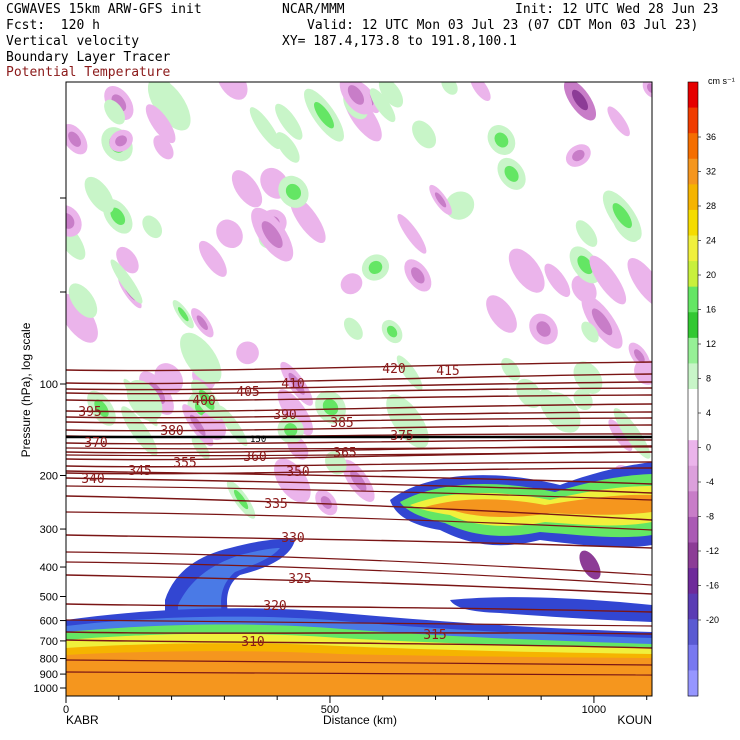 The height and width of the screenshot is (740, 740). What do you see at coordinates (721, 81) in the screenshot?
I see `colorbar-units: cm s⁻¹` at bounding box center [721, 81].